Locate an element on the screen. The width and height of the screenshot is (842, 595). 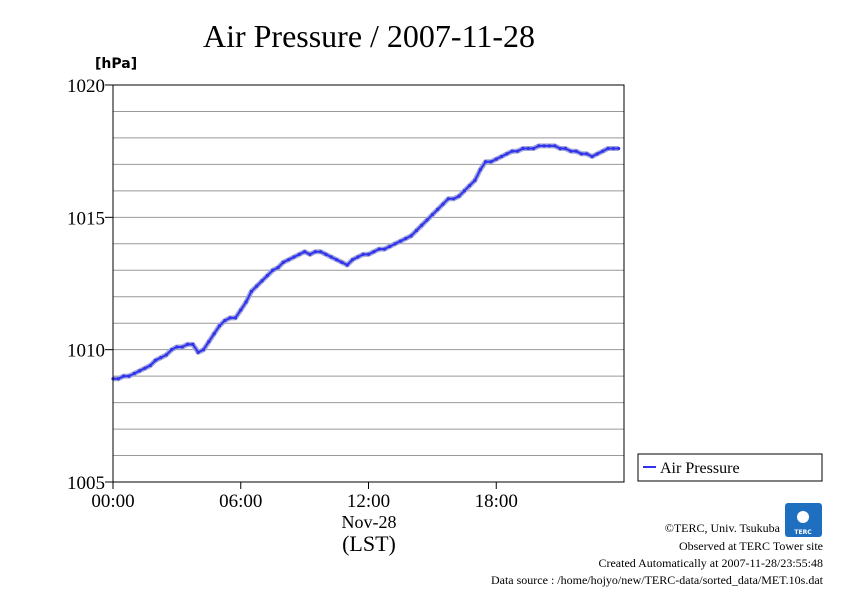
y-unit-label: [hPa] is located at coordinates (116, 64).